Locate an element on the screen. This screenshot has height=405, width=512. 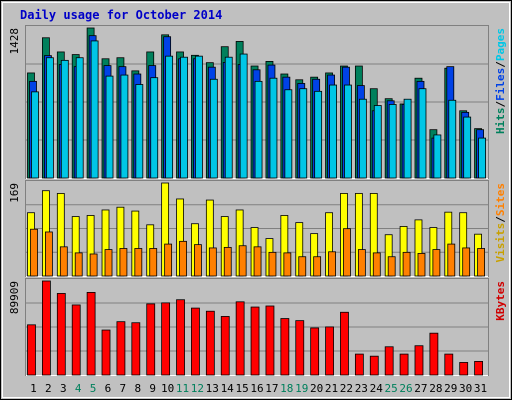
x-tick-label-day-16: 16 is located at coordinates (256, 388).